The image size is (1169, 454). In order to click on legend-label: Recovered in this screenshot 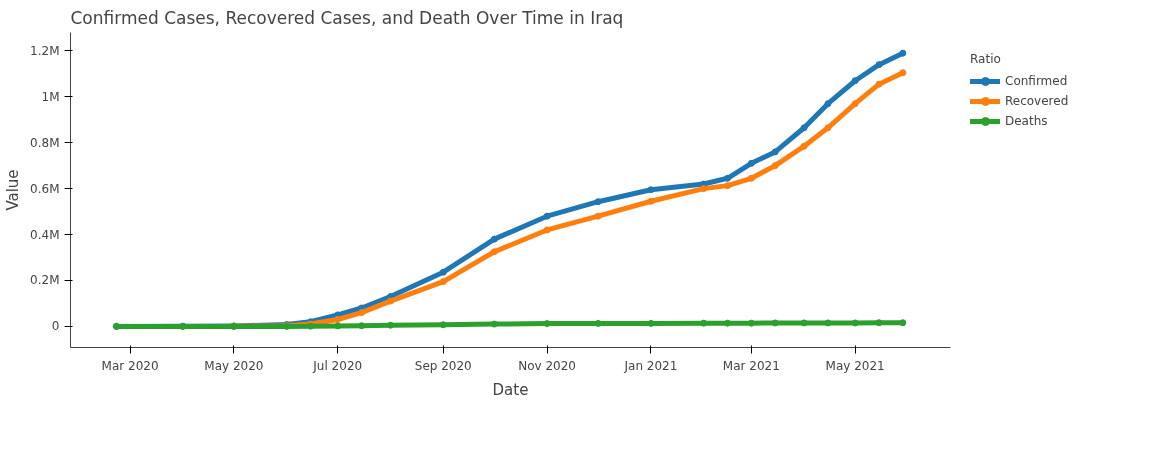, I will do `click(1037, 101)`.